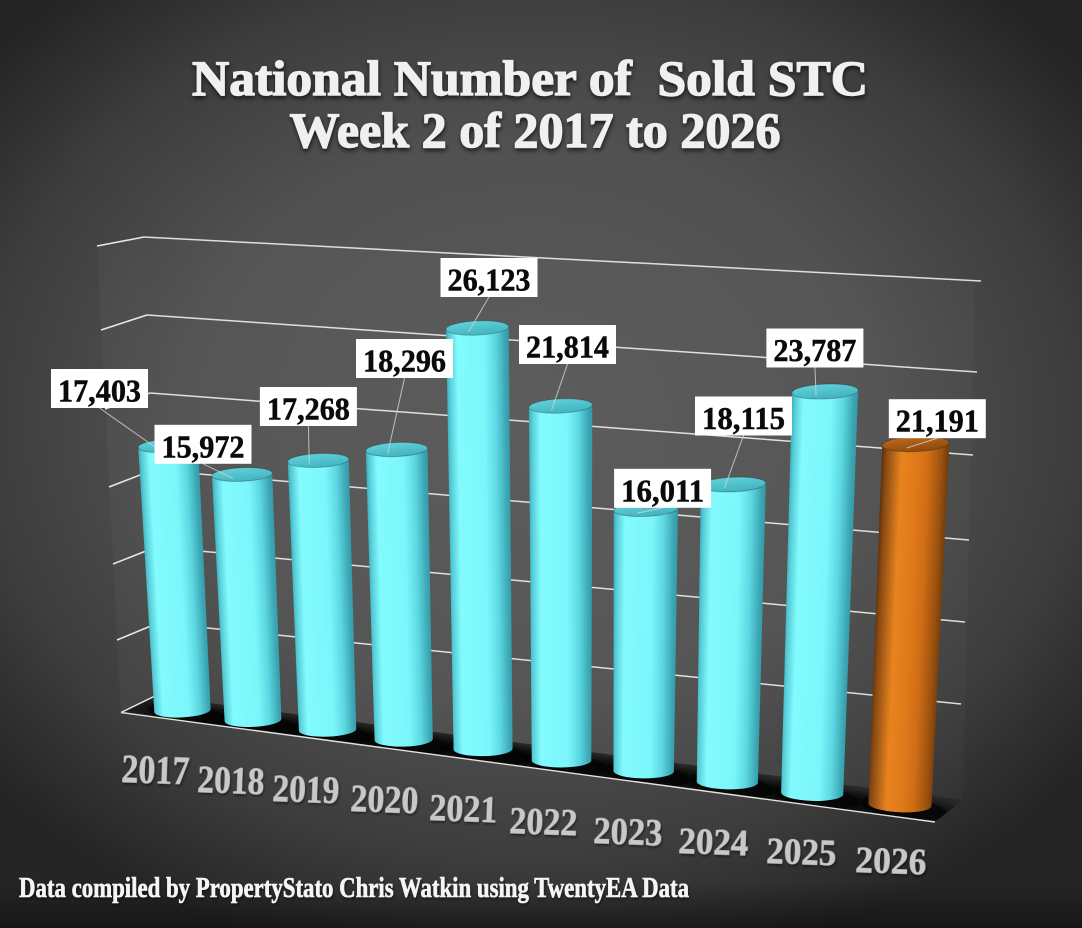 The width and height of the screenshot is (1082, 928). Describe the element at coordinates (231, 780) in the screenshot. I see `svg-text: 2018` at that location.